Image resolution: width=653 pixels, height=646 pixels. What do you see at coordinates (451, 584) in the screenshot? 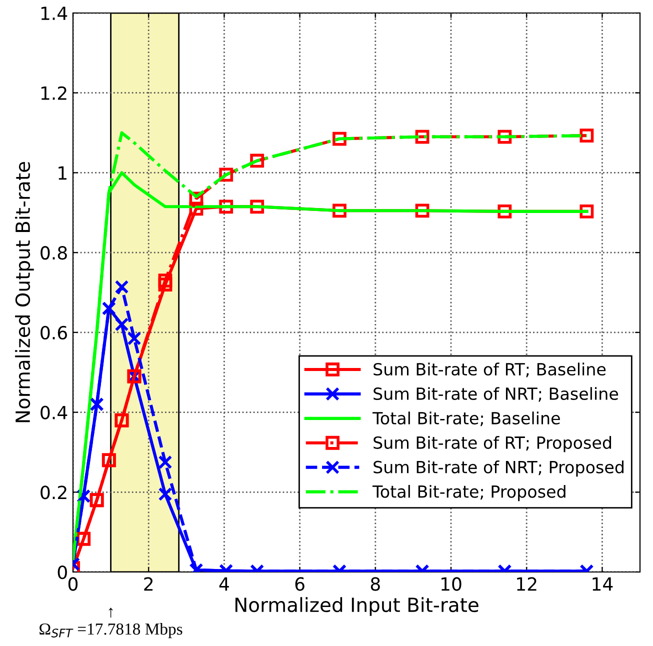
I see `x-tick-label: 10` at bounding box center [451, 584].